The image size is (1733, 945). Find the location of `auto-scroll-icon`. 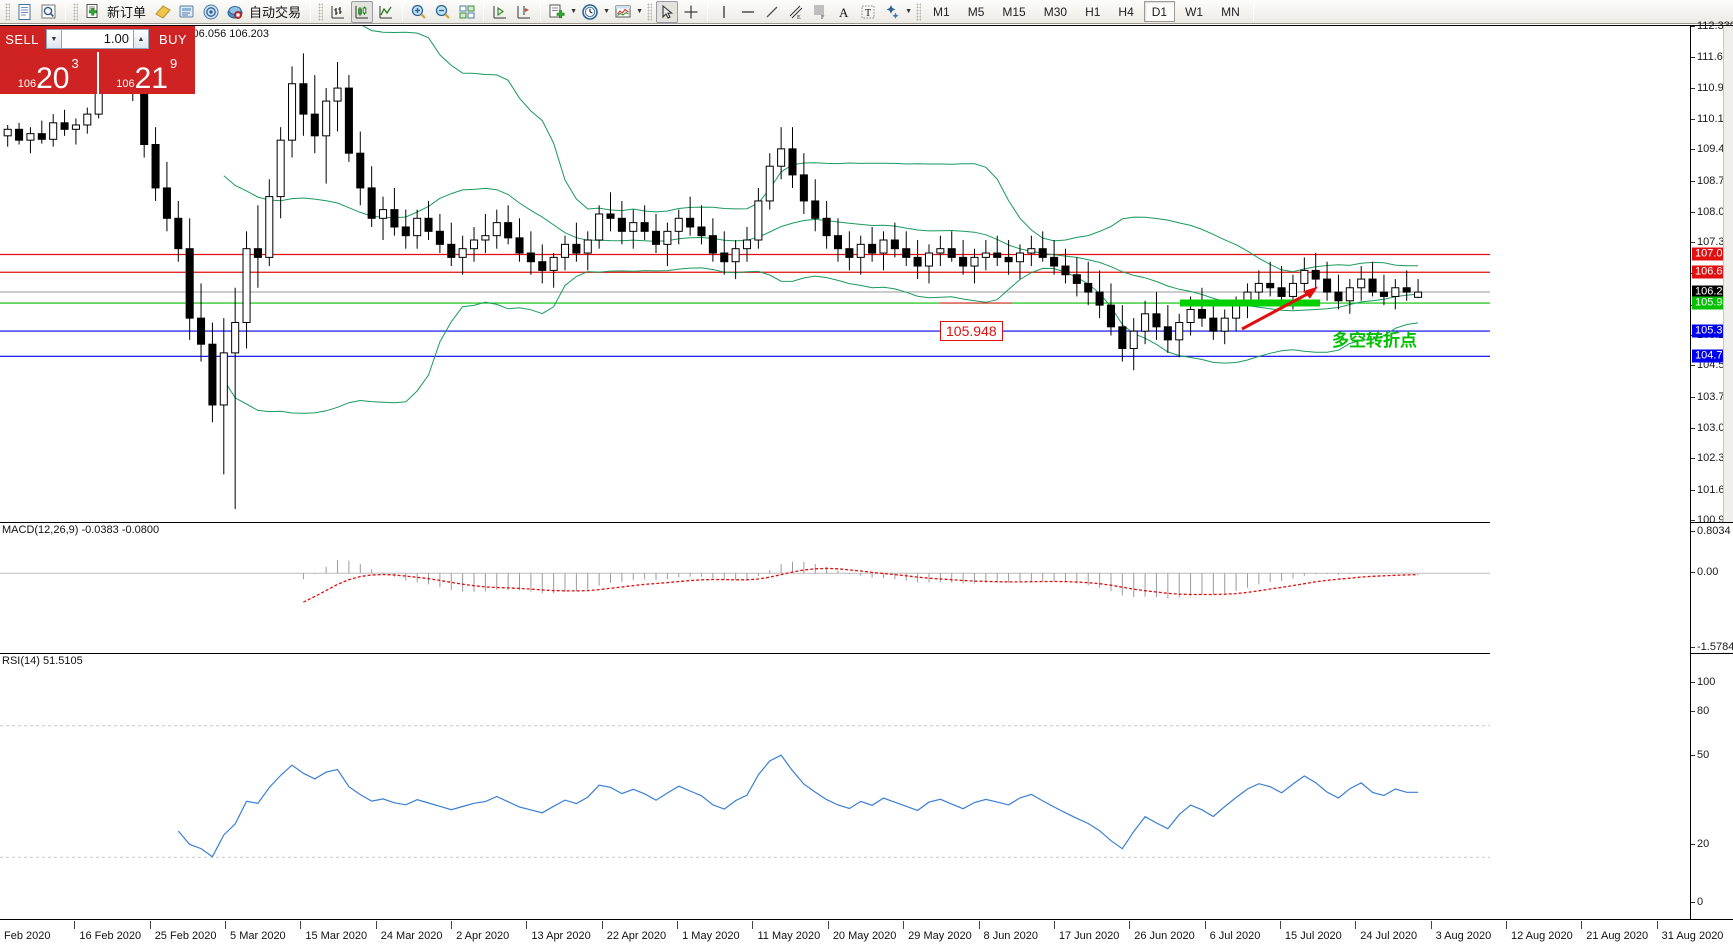

auto-scroll-icon is located at coordinates (500, 12).